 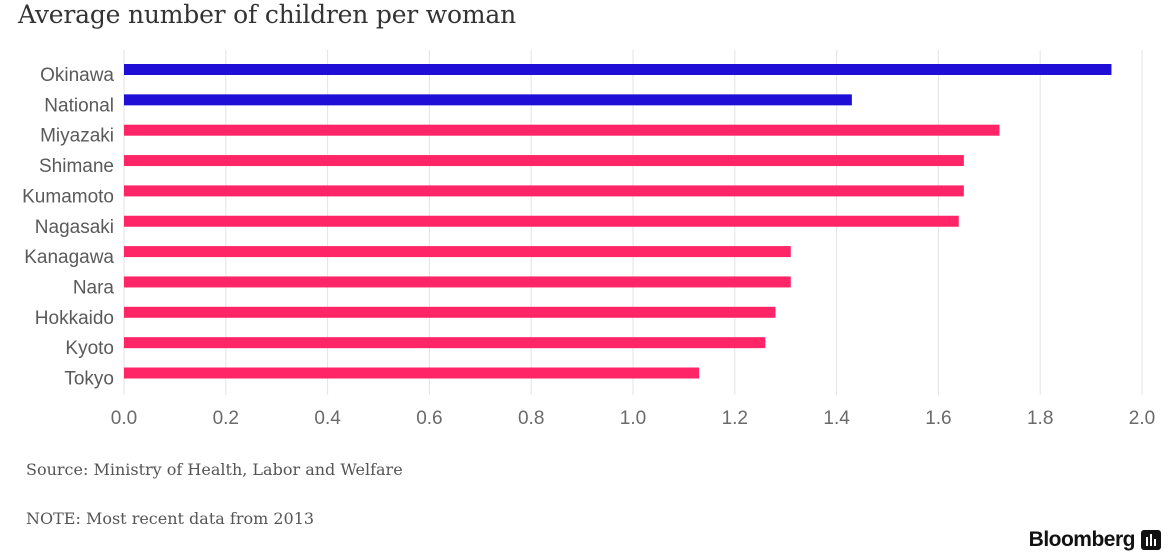 What do you see at coordinates (562, 130) in the screenshot?
I see `bar-miyazaki` at bounding box center [562, 130].